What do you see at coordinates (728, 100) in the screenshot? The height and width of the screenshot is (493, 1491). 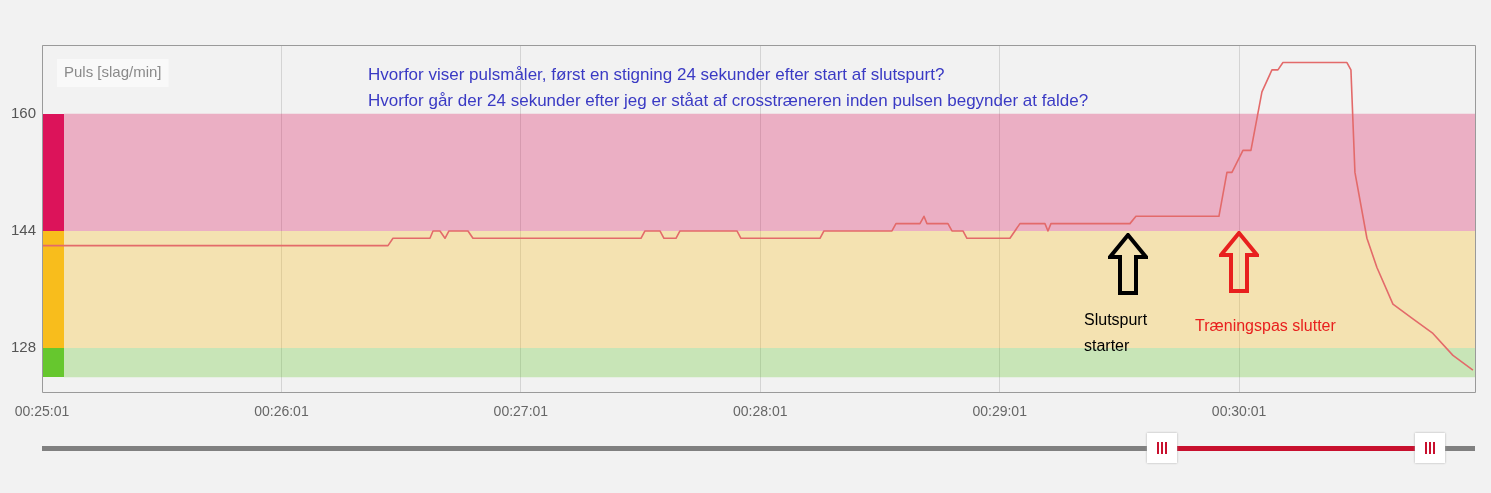 I see `annotation: Hvorfor går der 24 sekunder efter jeg er ståat af crosstræneren inden pulsen begynder at falde?` at bounding box center [728, 100].